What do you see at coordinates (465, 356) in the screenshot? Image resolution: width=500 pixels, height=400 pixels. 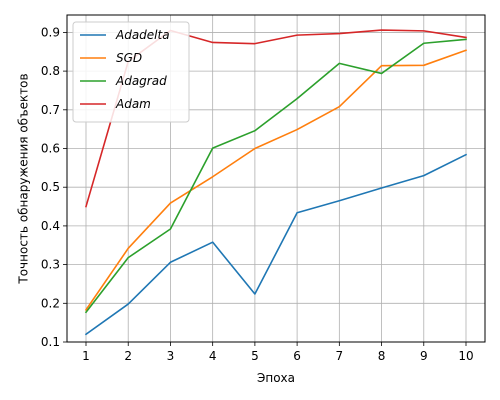 I see `x-tick-label: 10` at bounding box center [465, 356].